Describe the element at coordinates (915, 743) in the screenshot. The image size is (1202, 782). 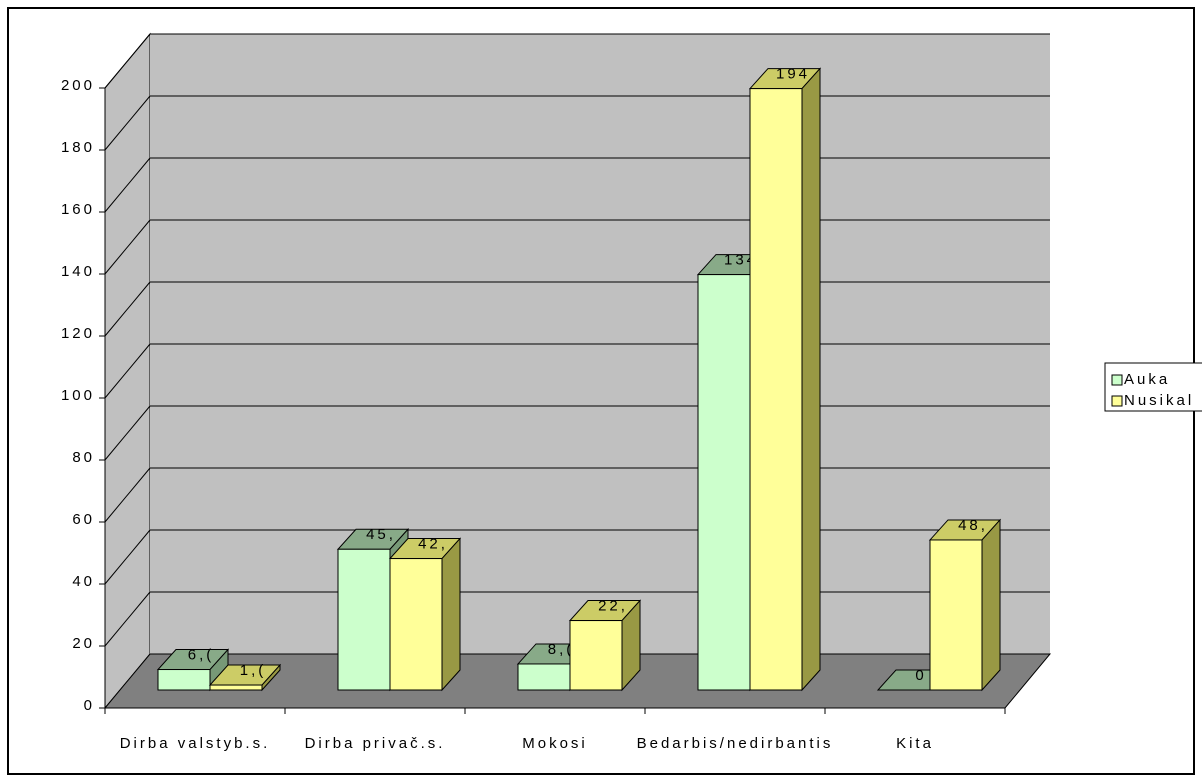
I see `x-tick-label: Kita` at that location.